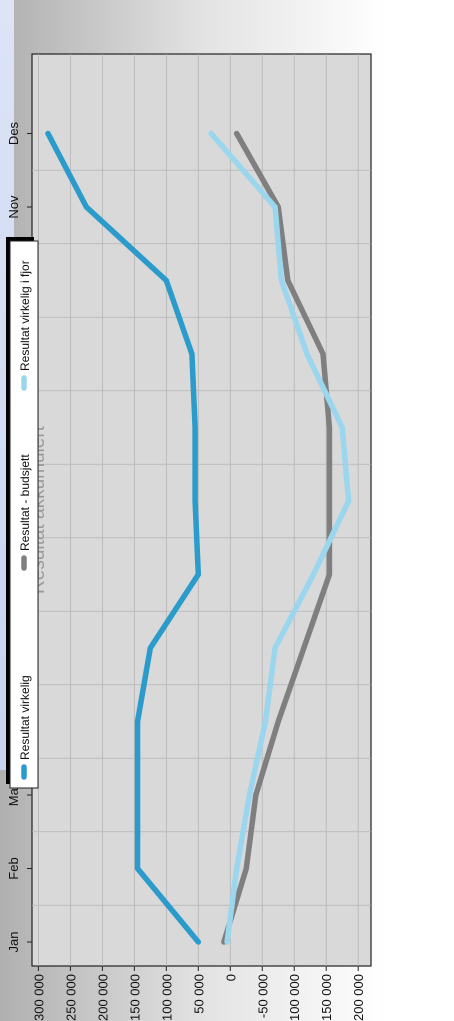  What do you see at coordinates (326, 997) in the screenshot?
I see `y-tick-label: -150 000` at bounding box center [326, 997].